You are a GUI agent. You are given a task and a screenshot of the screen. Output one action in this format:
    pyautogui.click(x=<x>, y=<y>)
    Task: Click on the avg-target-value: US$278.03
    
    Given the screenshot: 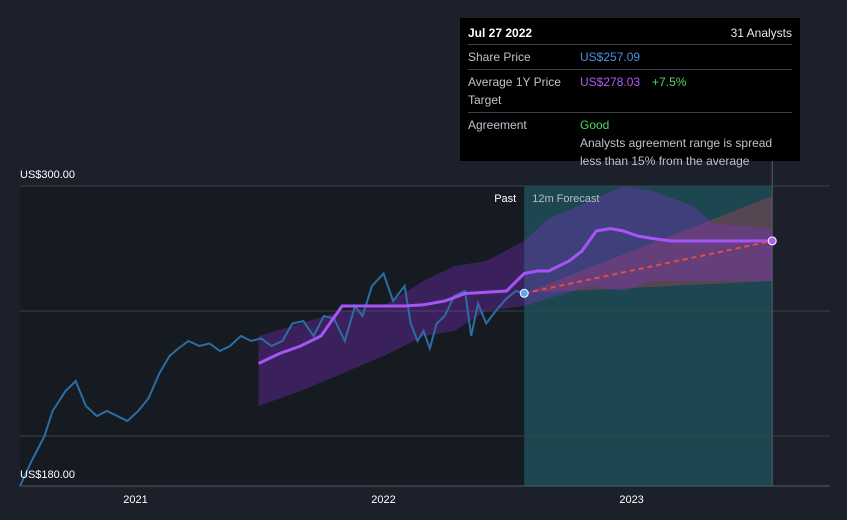 What is the action you would take?
    pyautogui.click(x=610, y=82)
    